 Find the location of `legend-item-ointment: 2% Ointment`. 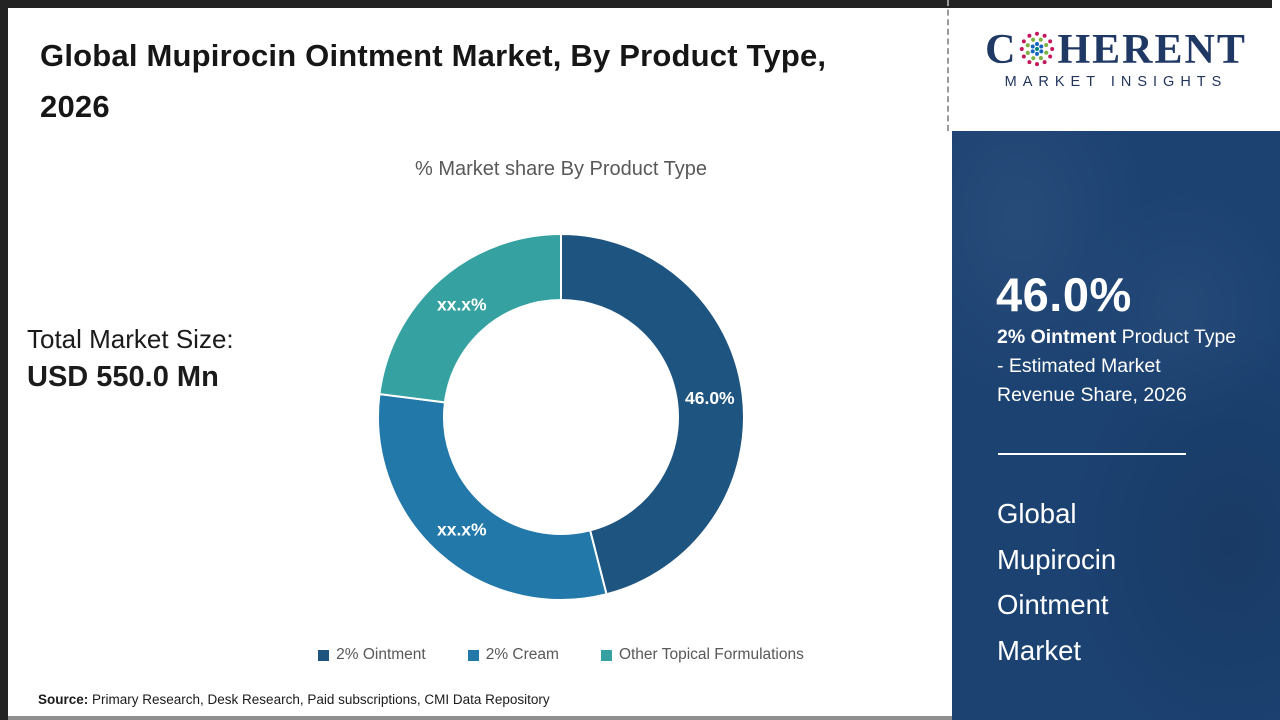

legend-item-ointment: 2% Ointment is located at coordinates (372, 655).